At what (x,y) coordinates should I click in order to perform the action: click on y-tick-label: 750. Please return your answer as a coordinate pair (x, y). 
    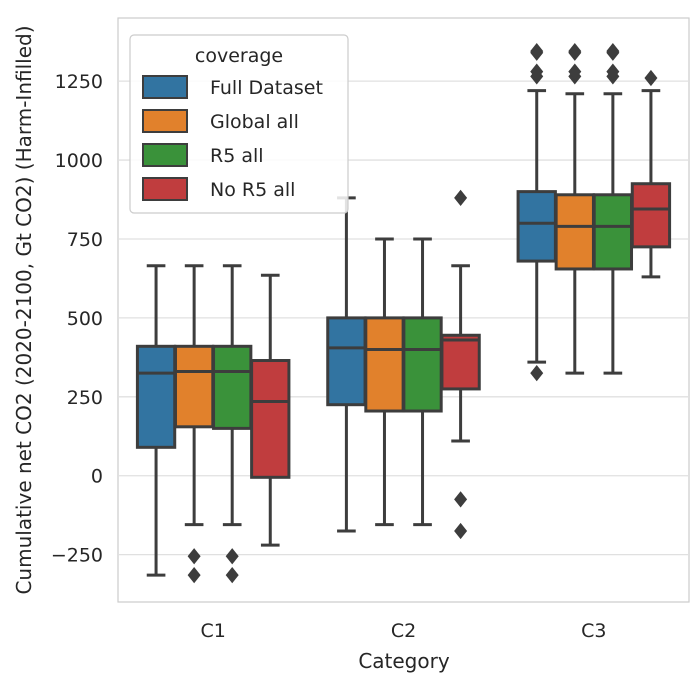
    Looking at the image, I should click on (85, 240).